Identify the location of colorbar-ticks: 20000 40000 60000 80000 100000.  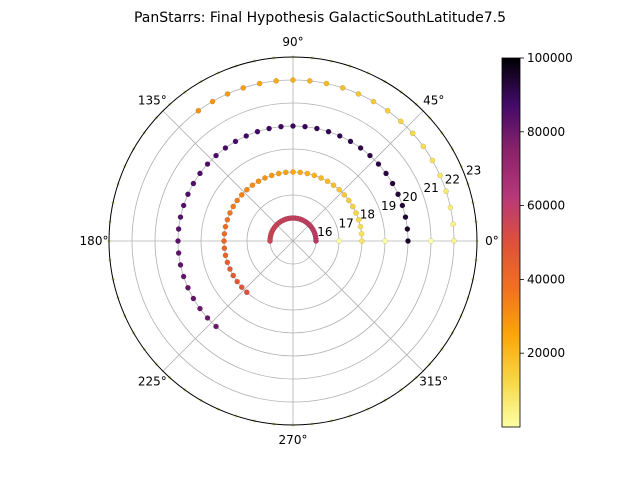
(546, 205).